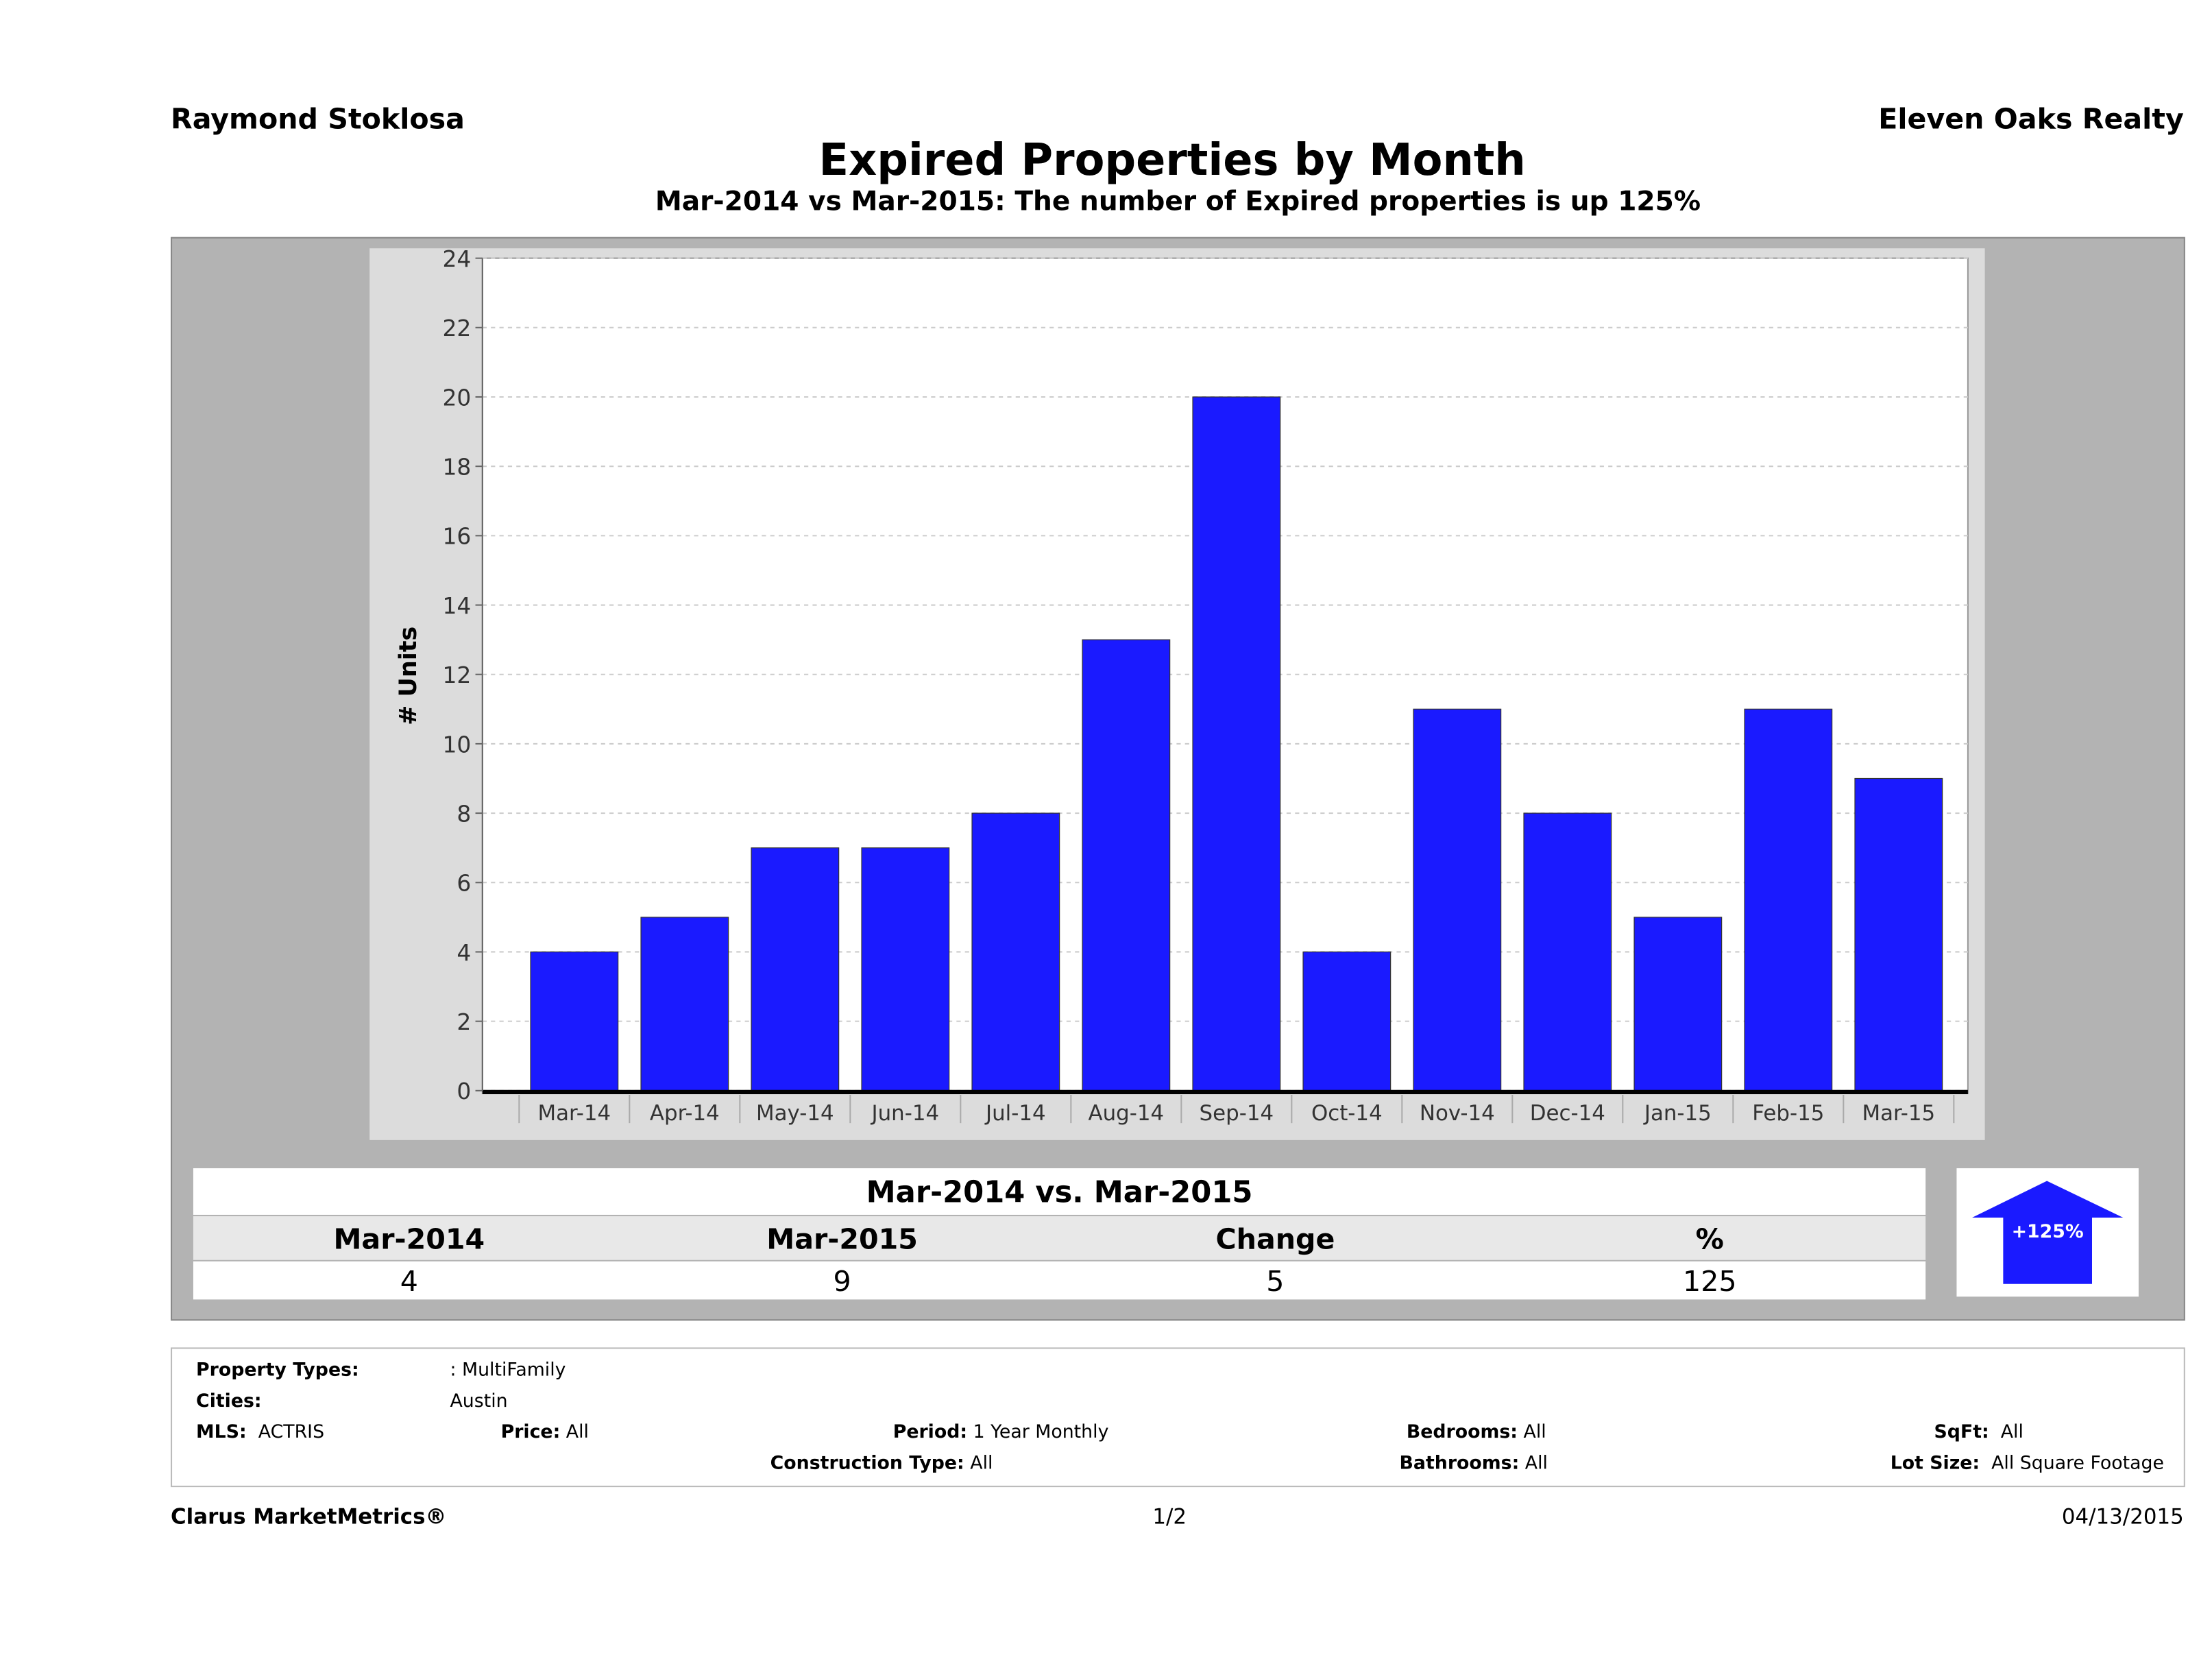 The height and width of the screenshot is (1679, 2212). What do you see at coordinates (408, 676) in the screenshot?
I see `y-axis-label: # Units` at bounding box center [408, 676].